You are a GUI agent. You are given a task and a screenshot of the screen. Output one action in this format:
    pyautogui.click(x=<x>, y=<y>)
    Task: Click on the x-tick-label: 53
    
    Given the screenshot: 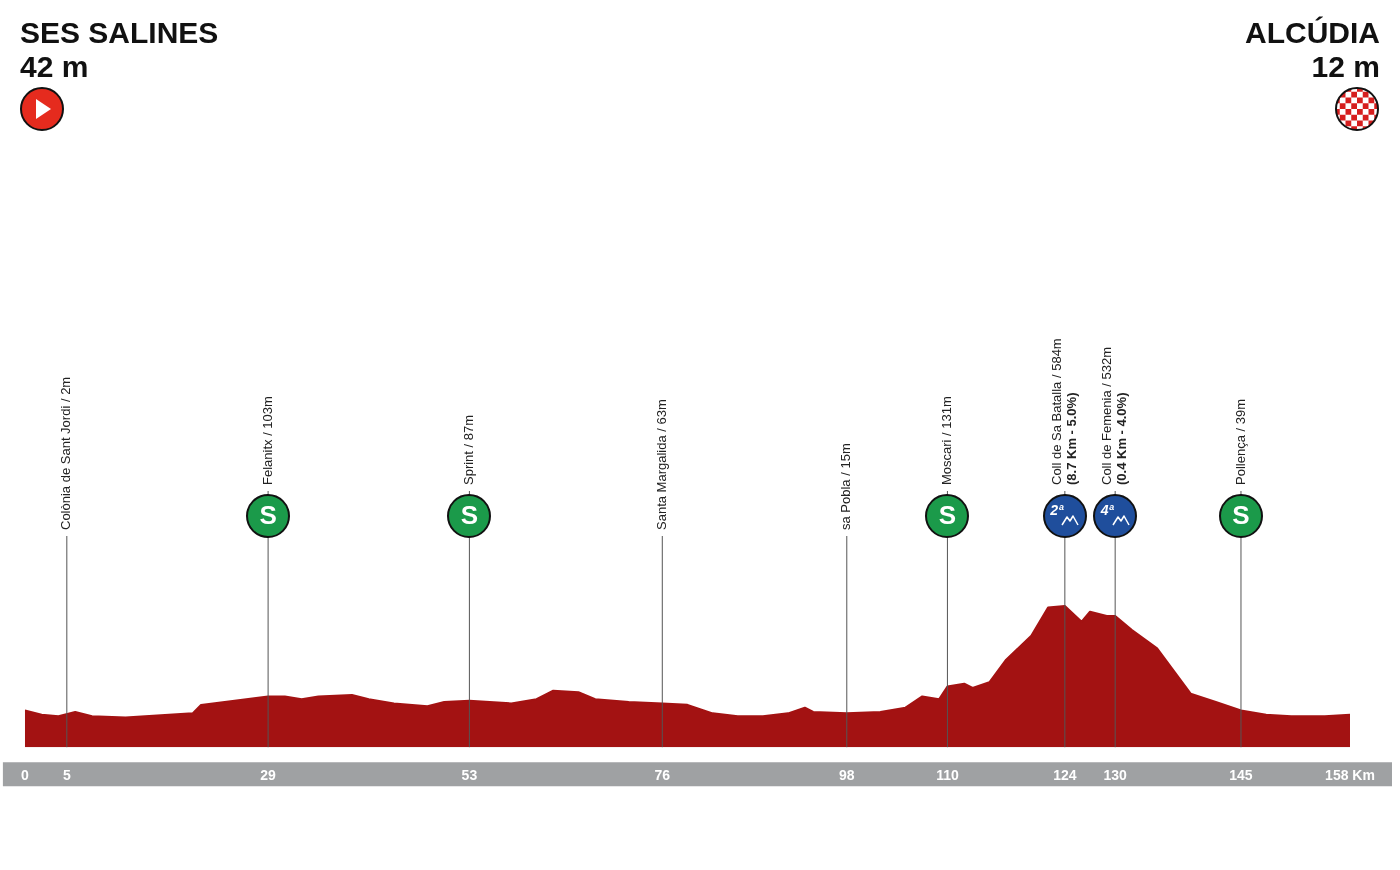 What is the action you would take?
    pyautogui.click(x=469, y=775)
    